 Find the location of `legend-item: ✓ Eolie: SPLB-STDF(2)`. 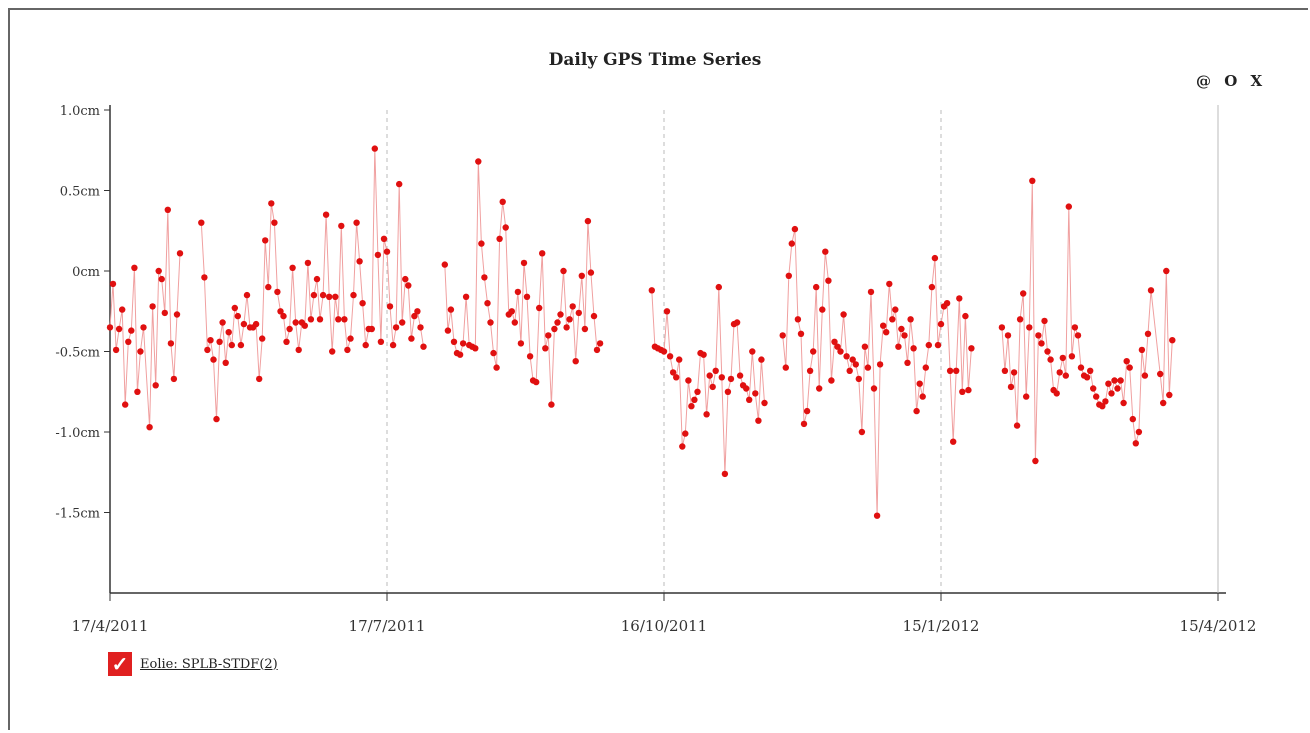

legend-item: ✓ Eolie: SPLB-STDF(2) is located at coordinates (193, 664).